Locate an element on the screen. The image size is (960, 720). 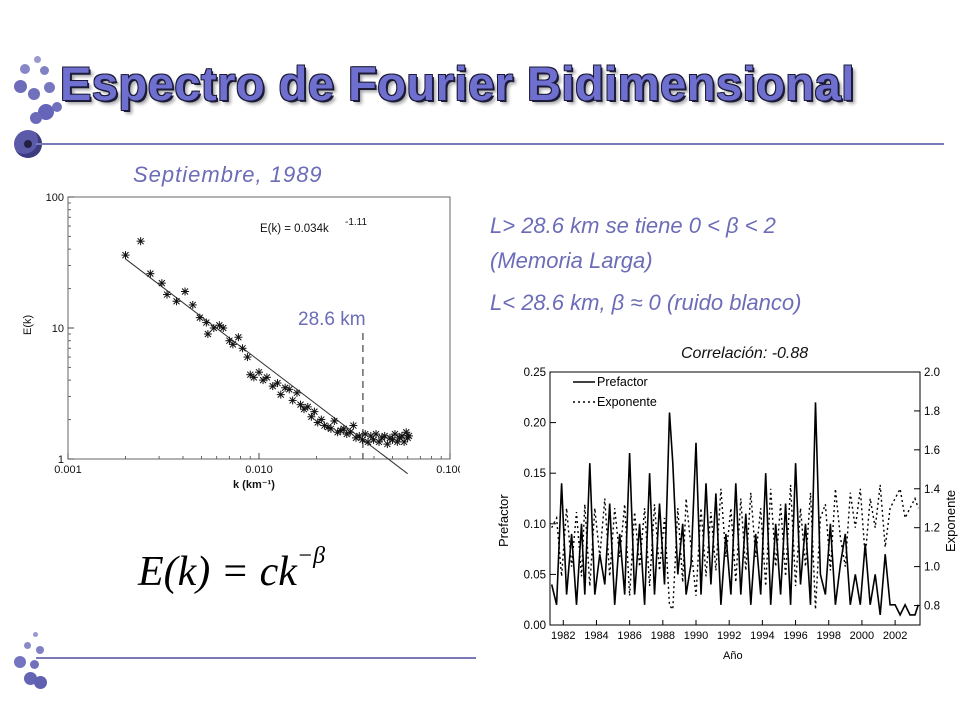
chart-subtitle: Septiembre, 1989 is located at coordinates (228, 174).